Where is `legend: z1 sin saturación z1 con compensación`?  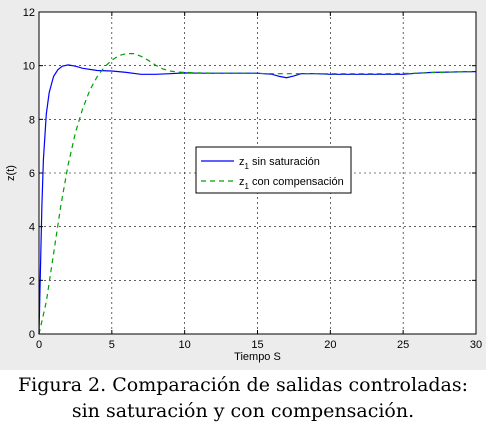
legend: z1 sin saturación z1 con compensación is located at coordinates (273, 170).